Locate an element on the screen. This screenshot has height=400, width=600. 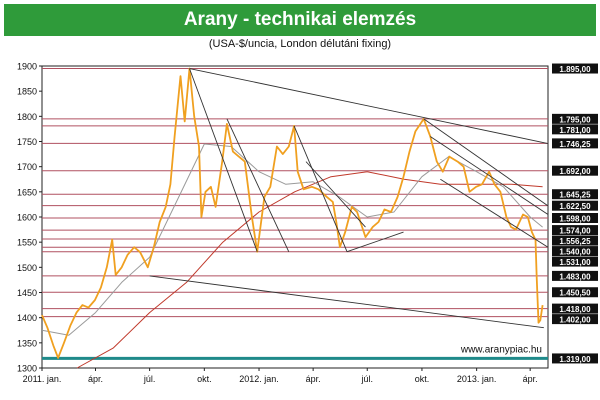
y-tick-label: 1750 is located at coordinates (27, 142).